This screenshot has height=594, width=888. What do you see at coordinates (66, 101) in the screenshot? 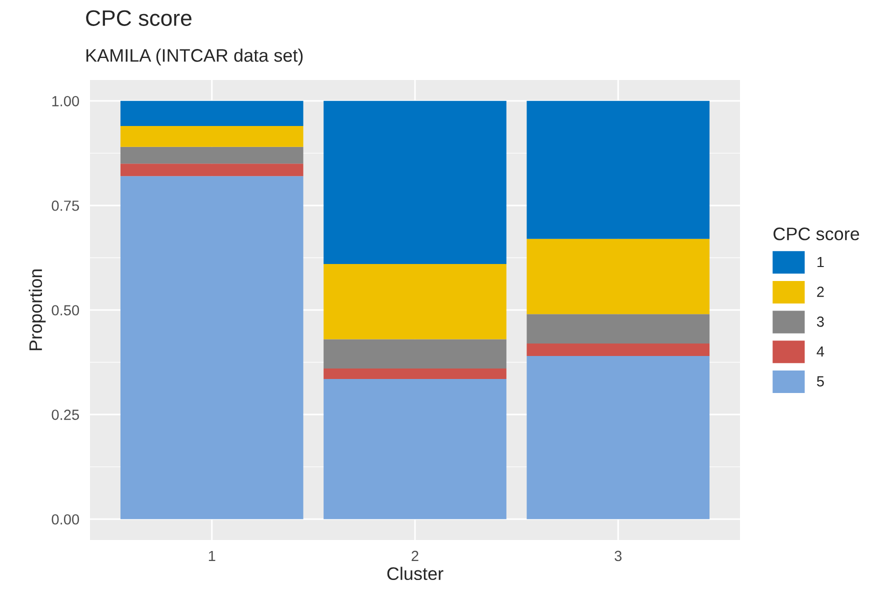
I see `y-tick-label: 1.00` at bounding box center [66, 101].